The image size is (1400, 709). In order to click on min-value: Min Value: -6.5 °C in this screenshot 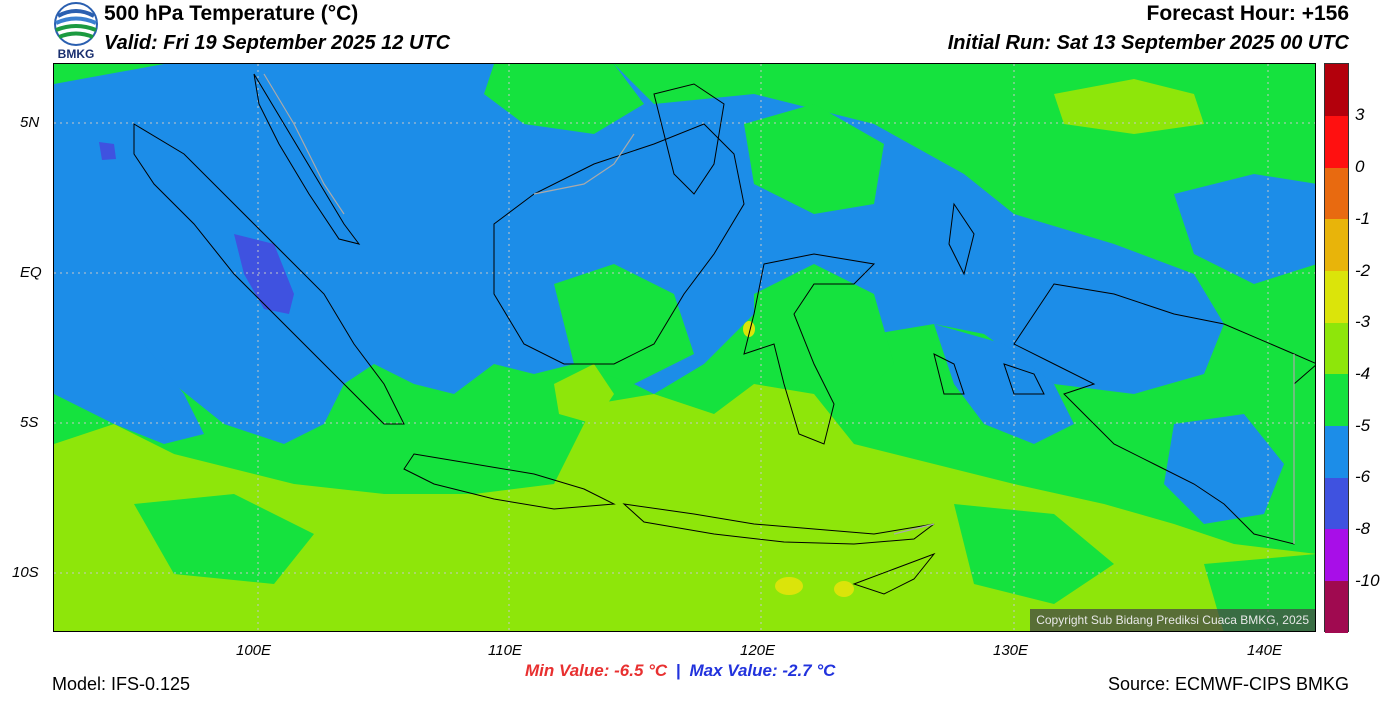, I will do `click(596, 670)`.